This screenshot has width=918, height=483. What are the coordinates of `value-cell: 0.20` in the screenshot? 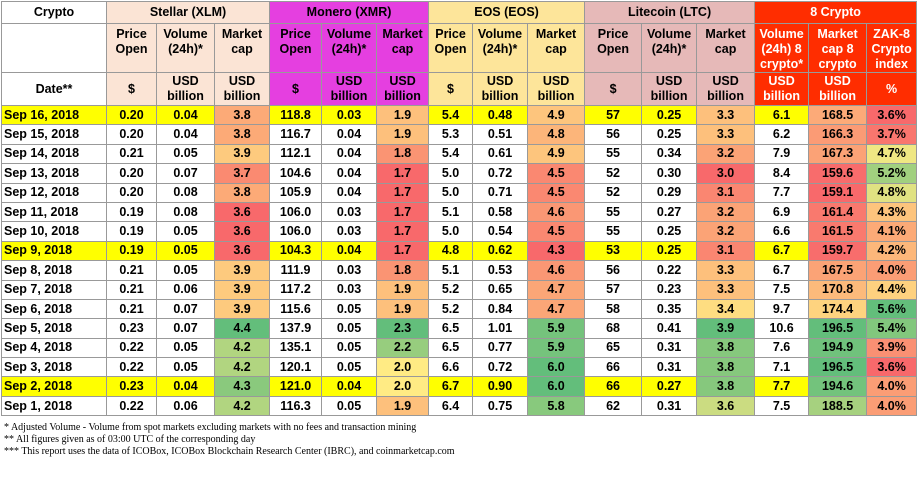 It's located at (131, 192).